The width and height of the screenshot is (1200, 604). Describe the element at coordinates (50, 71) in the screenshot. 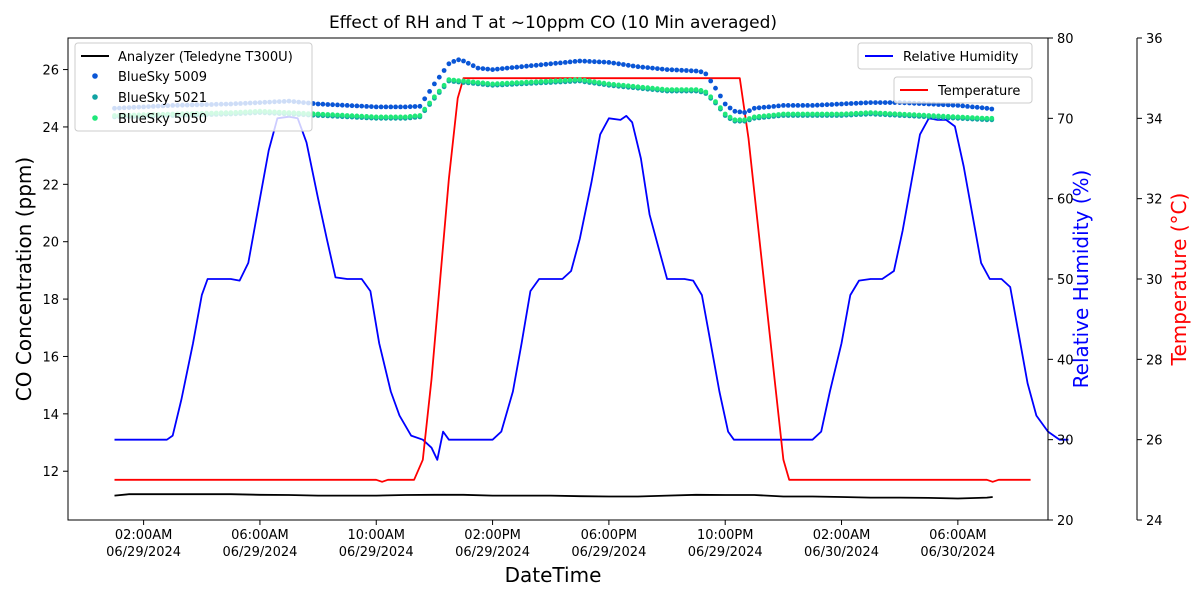

I see `y-left-tick-label: 26` at that location.